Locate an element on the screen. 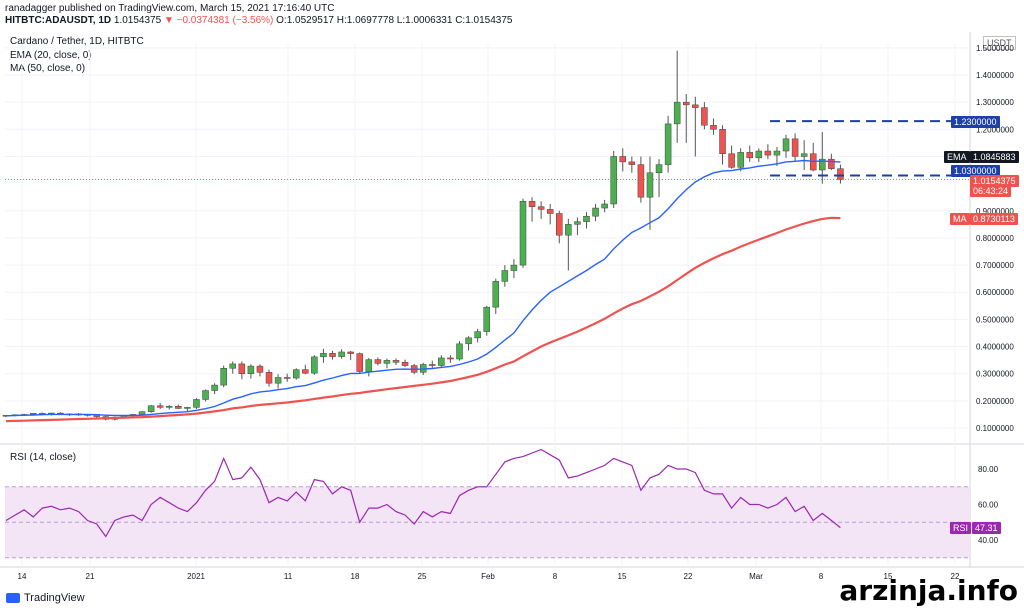  time-tick-label: 25 is located at coordinates (422, 576).